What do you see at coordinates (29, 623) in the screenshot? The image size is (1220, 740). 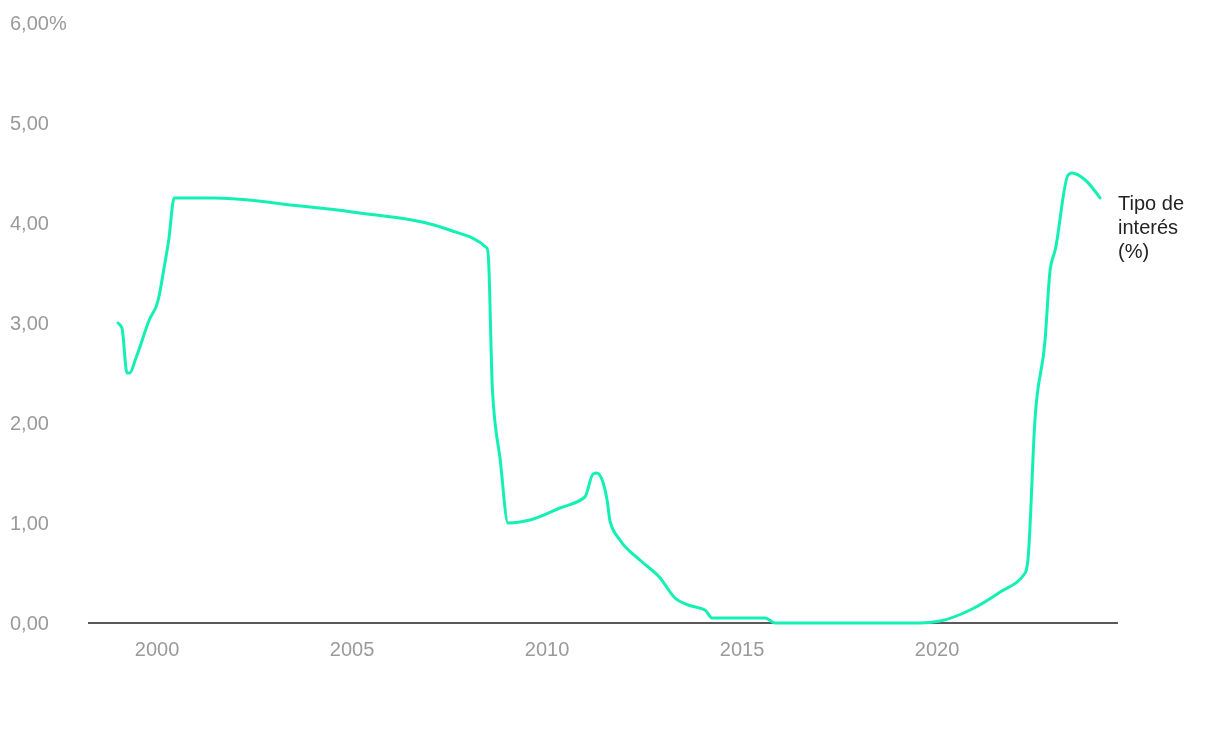 I see `y-tick-label: 0,00` at bounding box center [29, 623].